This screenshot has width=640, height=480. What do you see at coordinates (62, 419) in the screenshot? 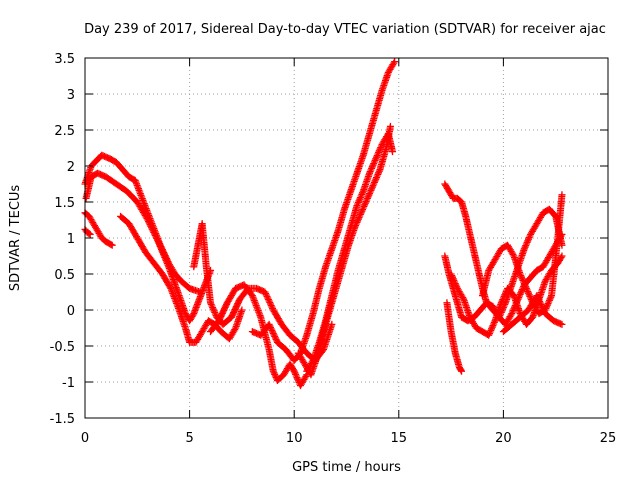
I see `y-tick-label: -1.5` at bounding box center [62, 419].